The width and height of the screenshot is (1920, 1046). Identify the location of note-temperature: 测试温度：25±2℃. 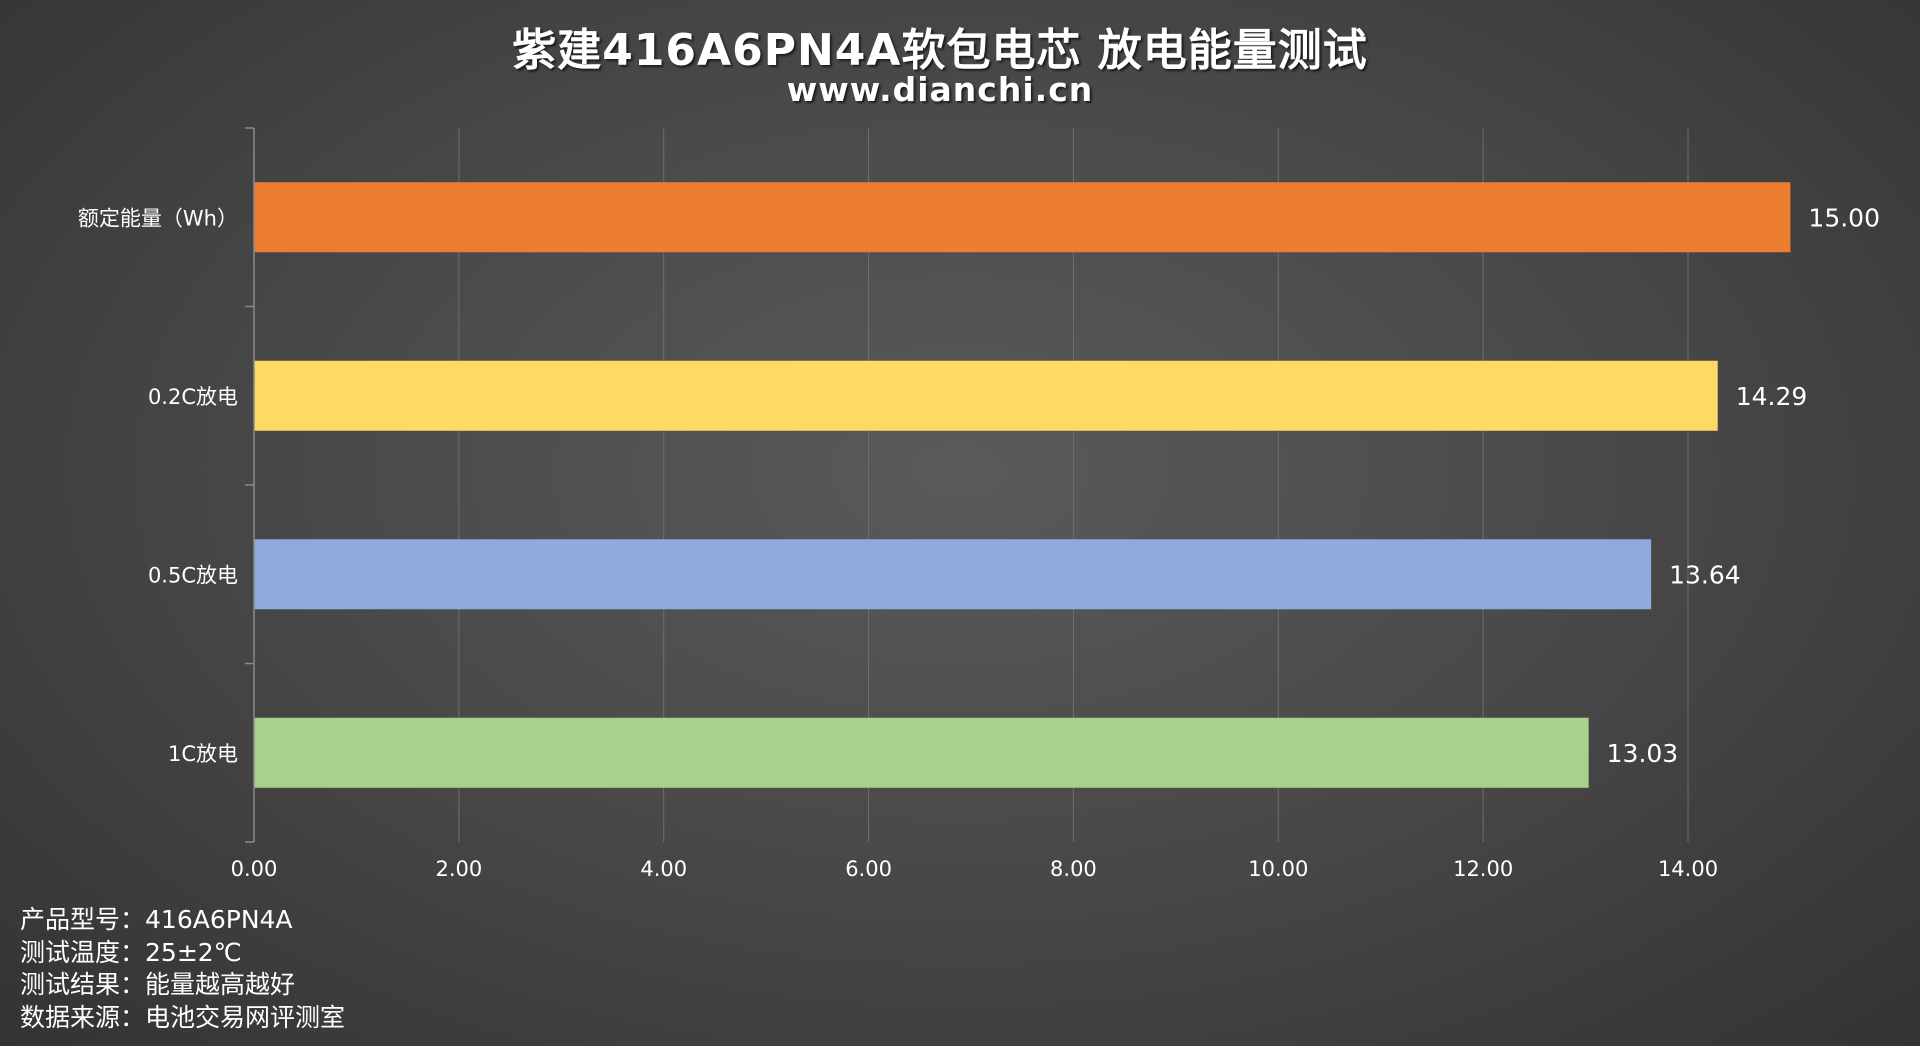
(131, 952).